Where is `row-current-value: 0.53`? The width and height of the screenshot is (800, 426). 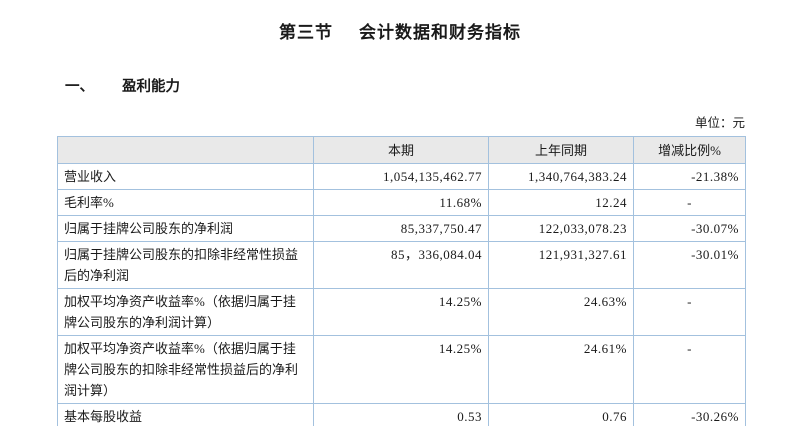 row-current-value: 0.53 is located at coordinates (401, 414).